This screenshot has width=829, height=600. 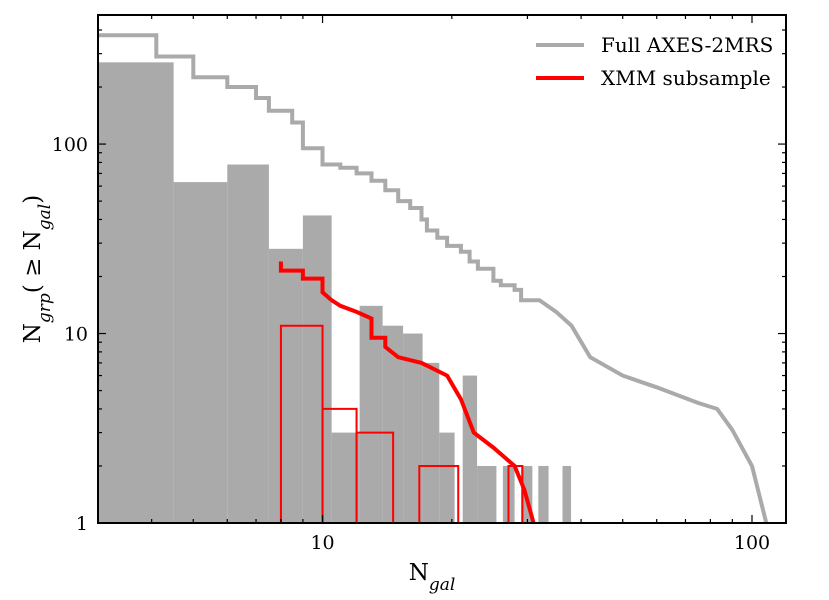 What do you see at coordinates (82, 524) in the screenshot?
I see `y-tick-label-1: 1` at bounding box center [82, 524].